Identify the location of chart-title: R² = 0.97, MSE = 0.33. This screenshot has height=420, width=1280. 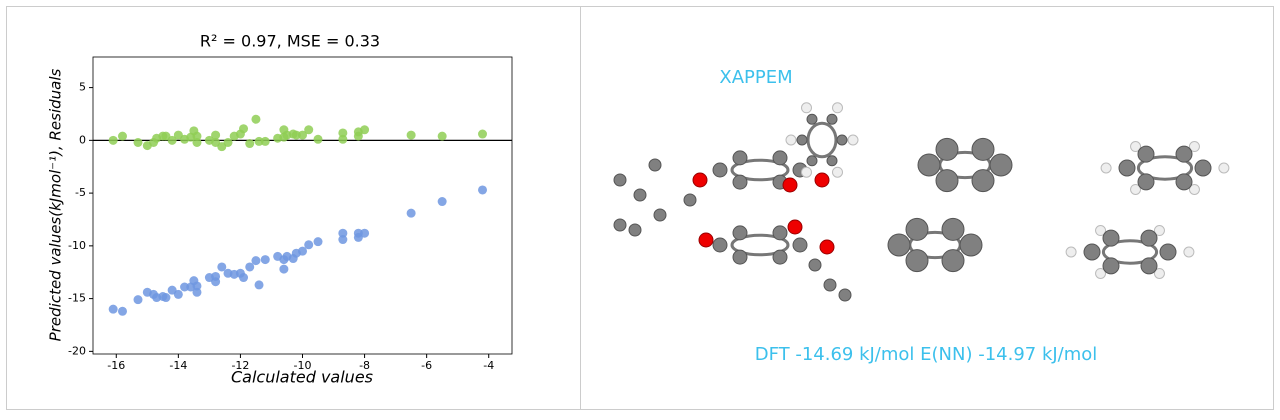
(290, 41).